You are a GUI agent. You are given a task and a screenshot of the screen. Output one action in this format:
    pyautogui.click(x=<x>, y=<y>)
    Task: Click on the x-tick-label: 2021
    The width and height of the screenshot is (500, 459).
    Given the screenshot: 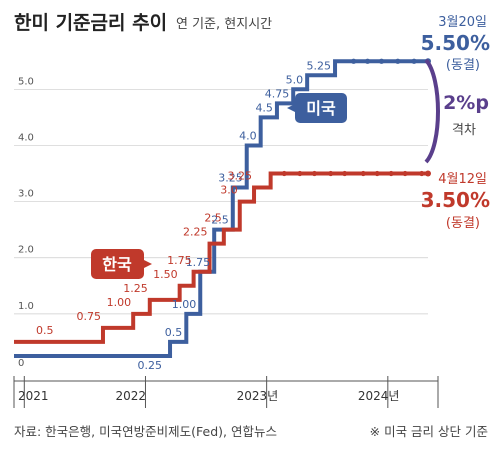 What is the action you would take?
    pyautogui.click(x=33, y=396)
    